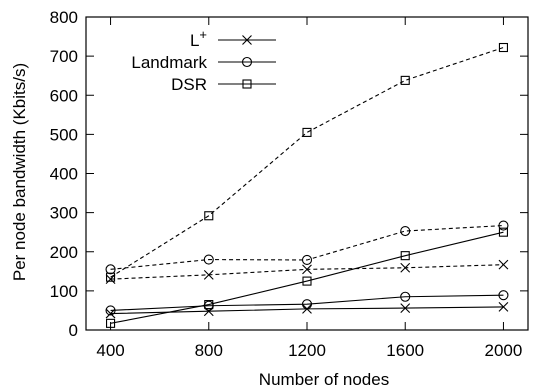  Describe the element at coordinates (247, 40) in the screenshot. I see `legend-marker-cross` at that location.